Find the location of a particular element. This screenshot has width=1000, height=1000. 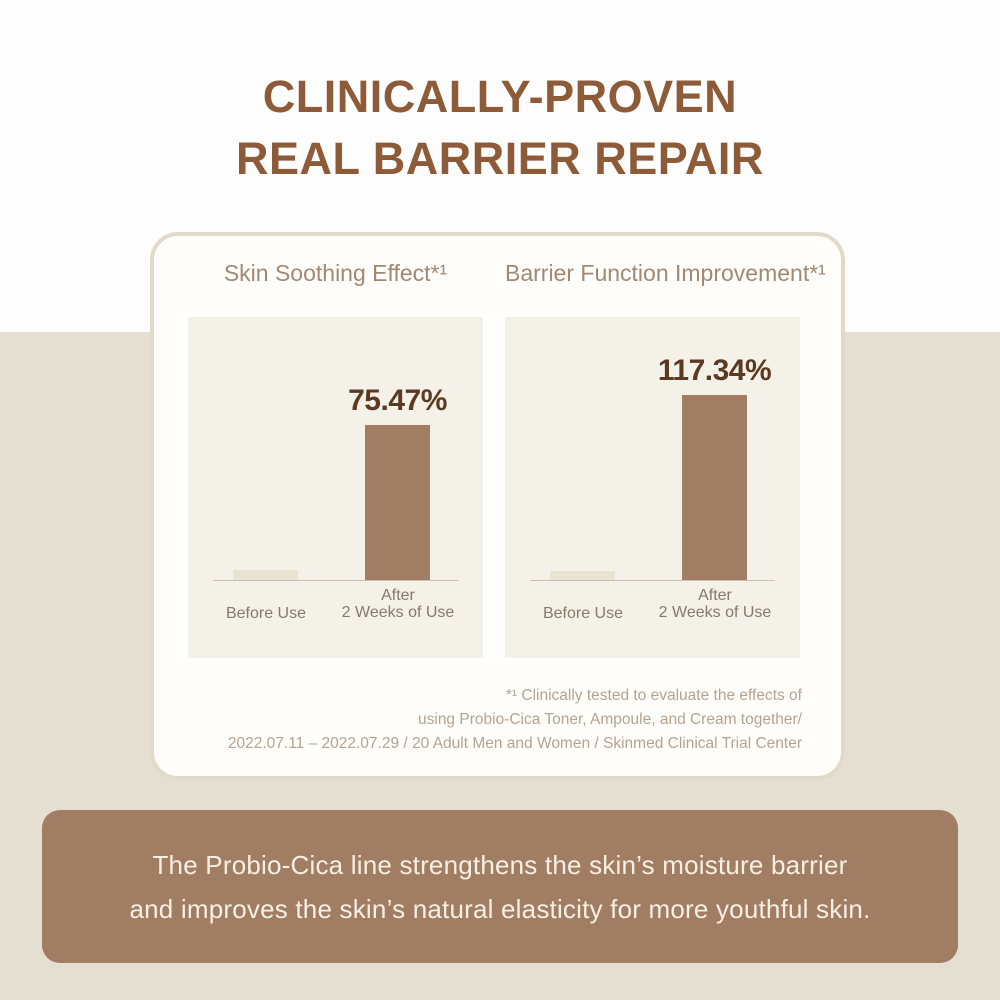

chart-title-skin-soothing: Skin Soothing Effect*¹ is located at coordinates (335, 273).